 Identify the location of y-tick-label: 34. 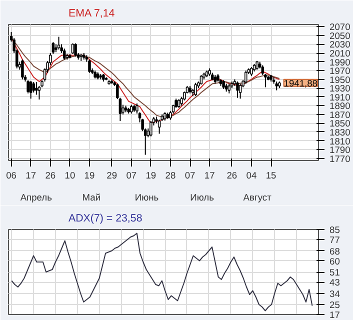
(335, 293).